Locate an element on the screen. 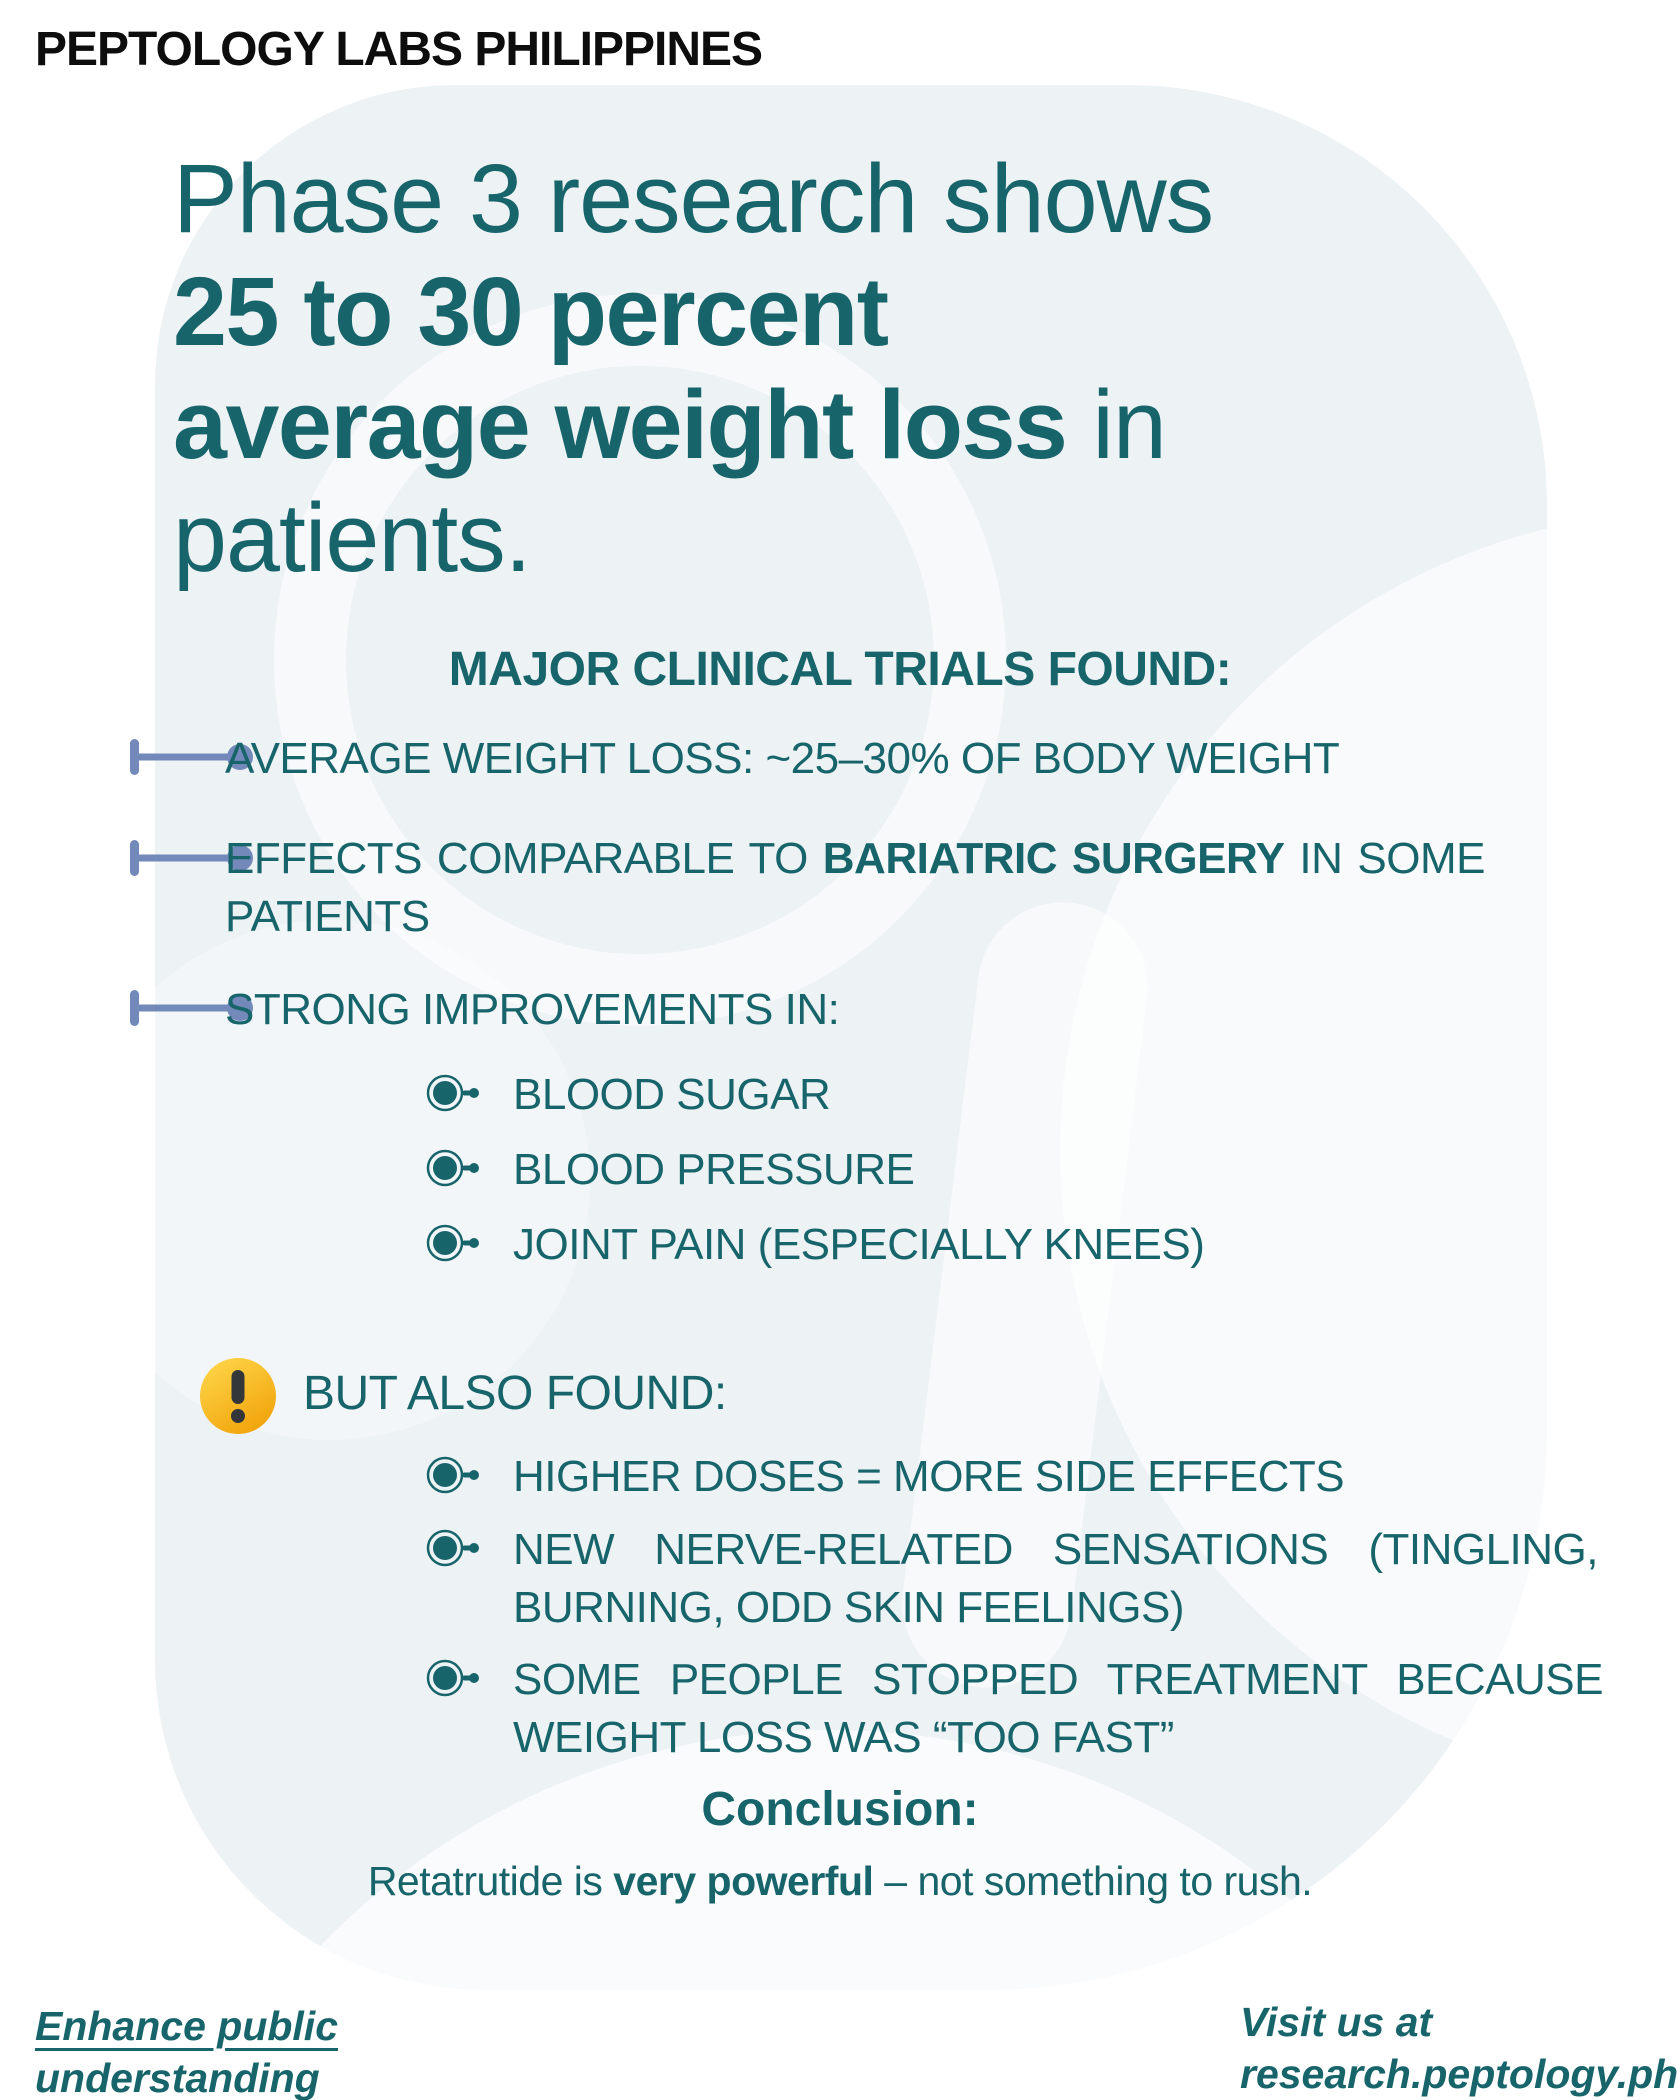 This screenshot has height=2100, width=1680. finding-item-bariatric-pre: EFFECTS COMPARABLE TO is located at coordinates (516, 858).